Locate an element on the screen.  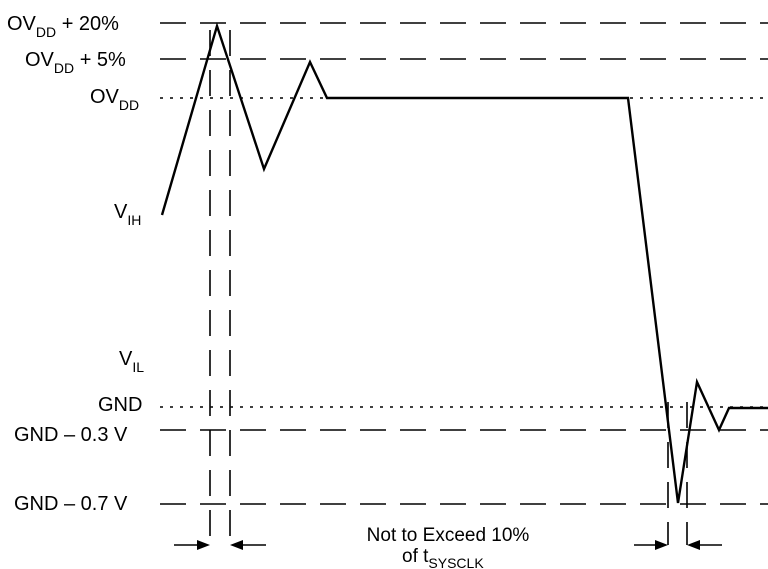
label-gnd-minus-0-7v: GND – 0.7 V is located at coordinates (71, 504).